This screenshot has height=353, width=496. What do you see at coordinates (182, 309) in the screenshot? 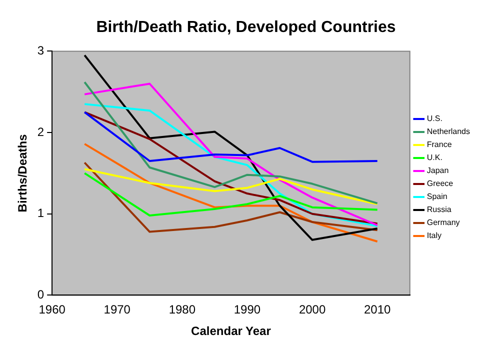
I see `x-tick-label: 1980` at bounding box center [182, 309].